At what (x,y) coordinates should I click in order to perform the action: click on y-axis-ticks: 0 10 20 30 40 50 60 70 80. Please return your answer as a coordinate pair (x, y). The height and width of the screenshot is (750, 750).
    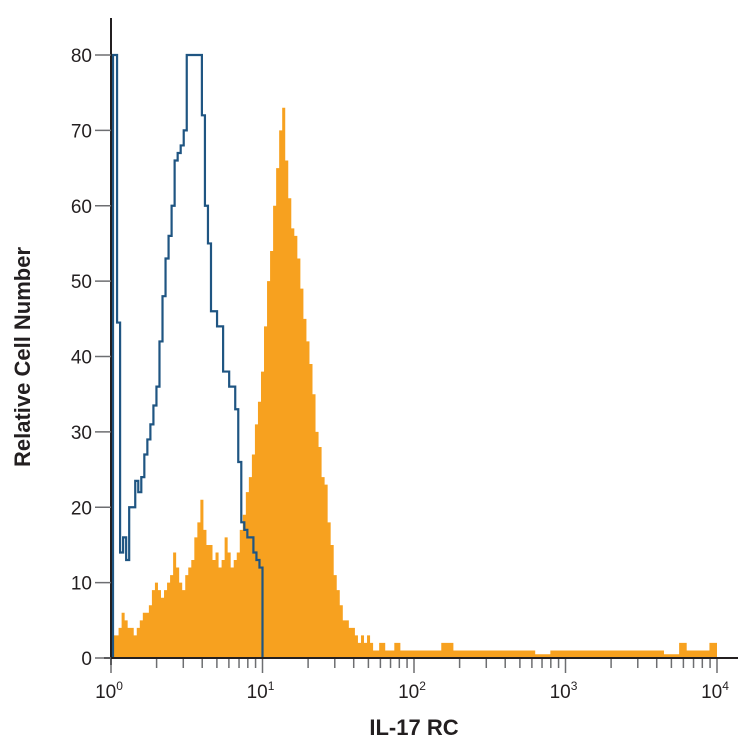
    Looking at the image, I should click on (91, 358).